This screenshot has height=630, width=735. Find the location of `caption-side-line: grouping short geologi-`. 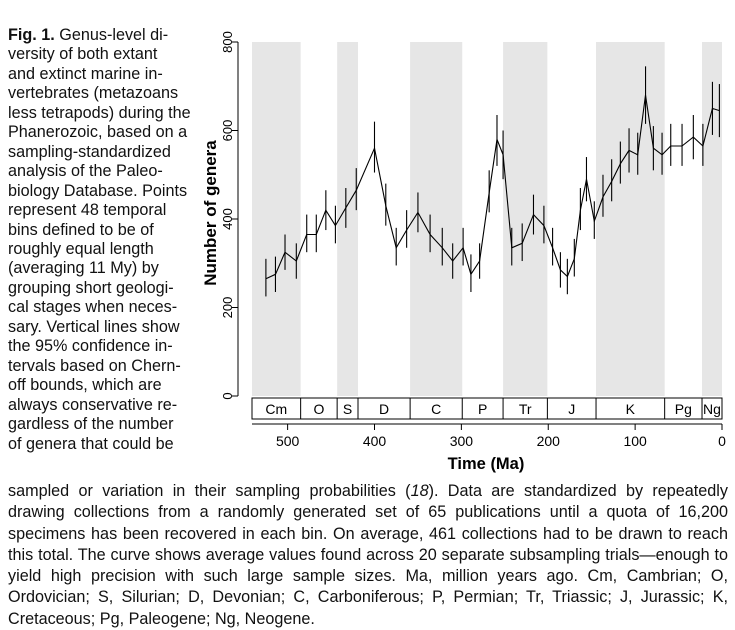

caption-side-line: grouping short geologi- is located at coordinates (91, 287).